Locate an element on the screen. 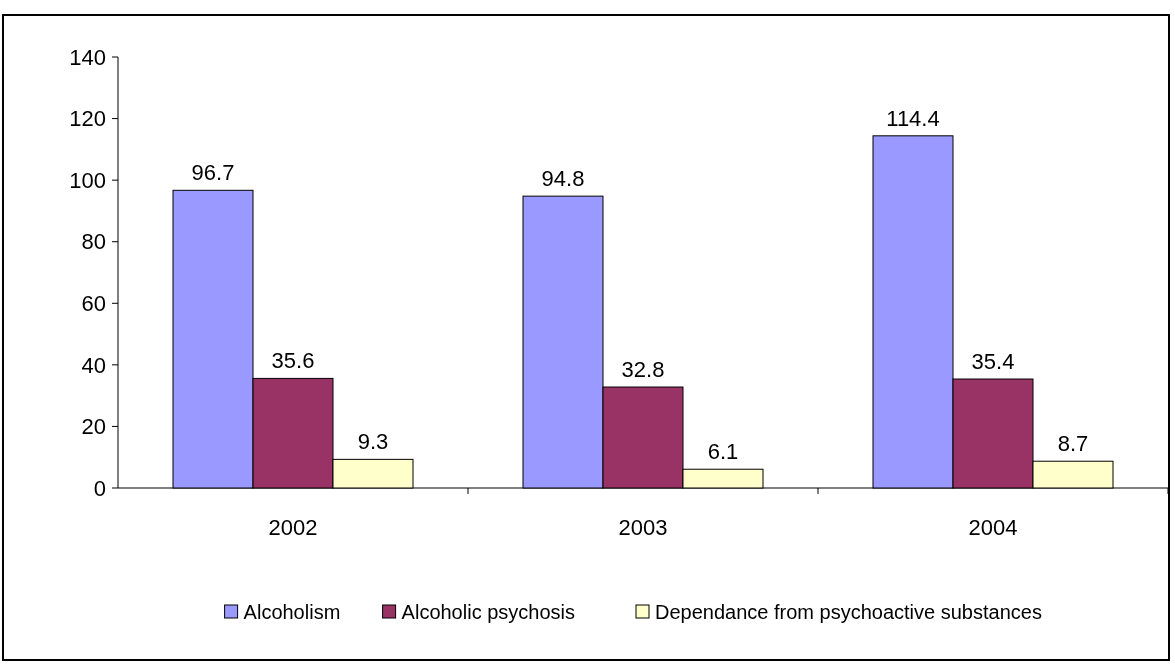  data-label: 8.7 is located at coordinates (1073, 444).